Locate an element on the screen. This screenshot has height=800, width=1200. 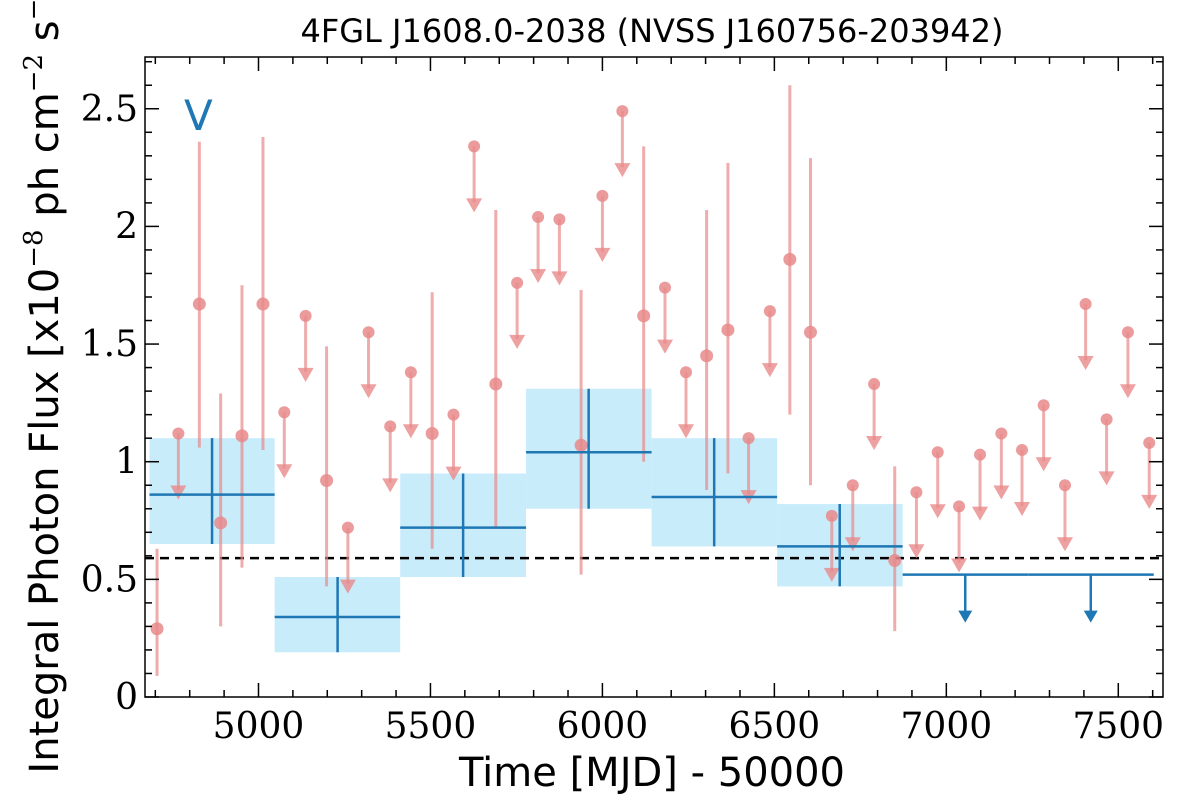
x-tick-label: 5500 is located at coordinates (431, 726).